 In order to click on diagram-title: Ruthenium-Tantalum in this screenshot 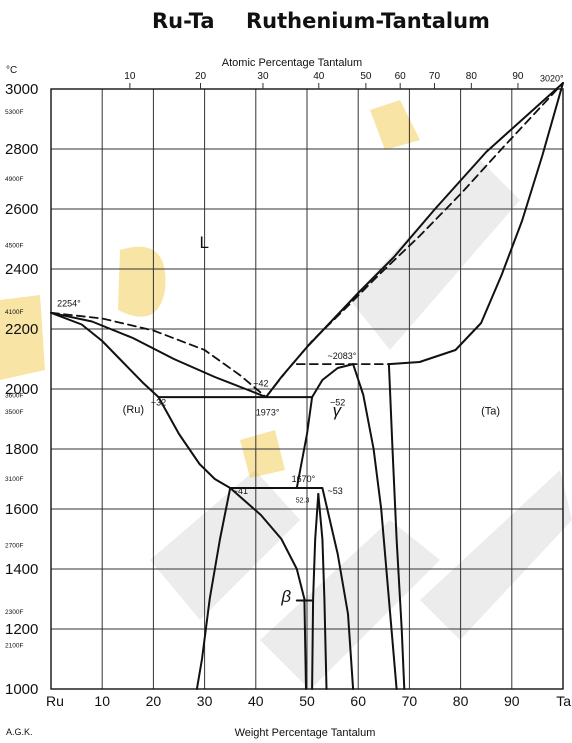, I will do `click(368, 21)`.